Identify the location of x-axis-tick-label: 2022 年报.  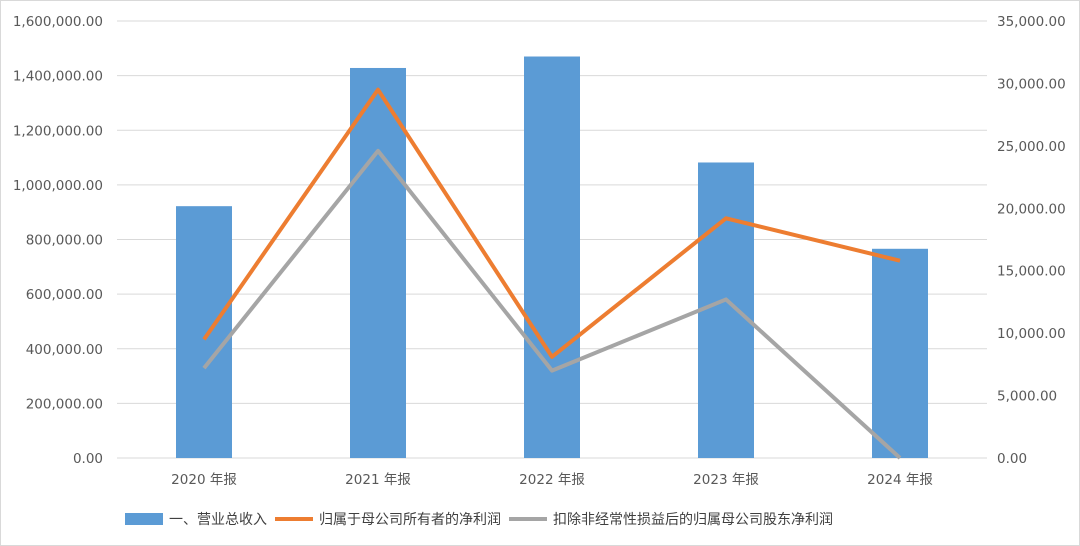
(552, 480).